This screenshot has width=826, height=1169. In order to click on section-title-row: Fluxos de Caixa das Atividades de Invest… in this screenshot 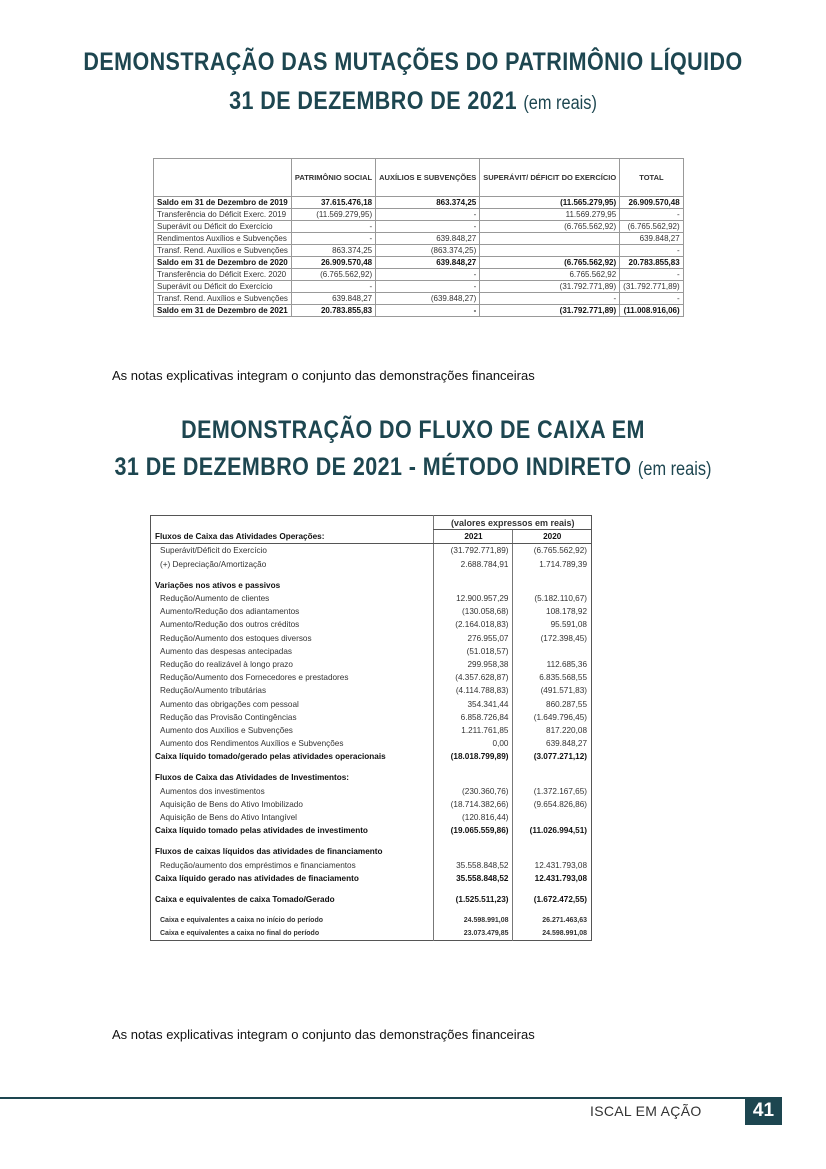, I will do `click(371, 778)`.